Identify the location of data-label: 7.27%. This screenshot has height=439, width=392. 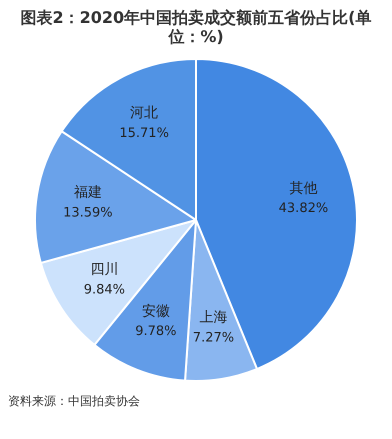
(213, 338).